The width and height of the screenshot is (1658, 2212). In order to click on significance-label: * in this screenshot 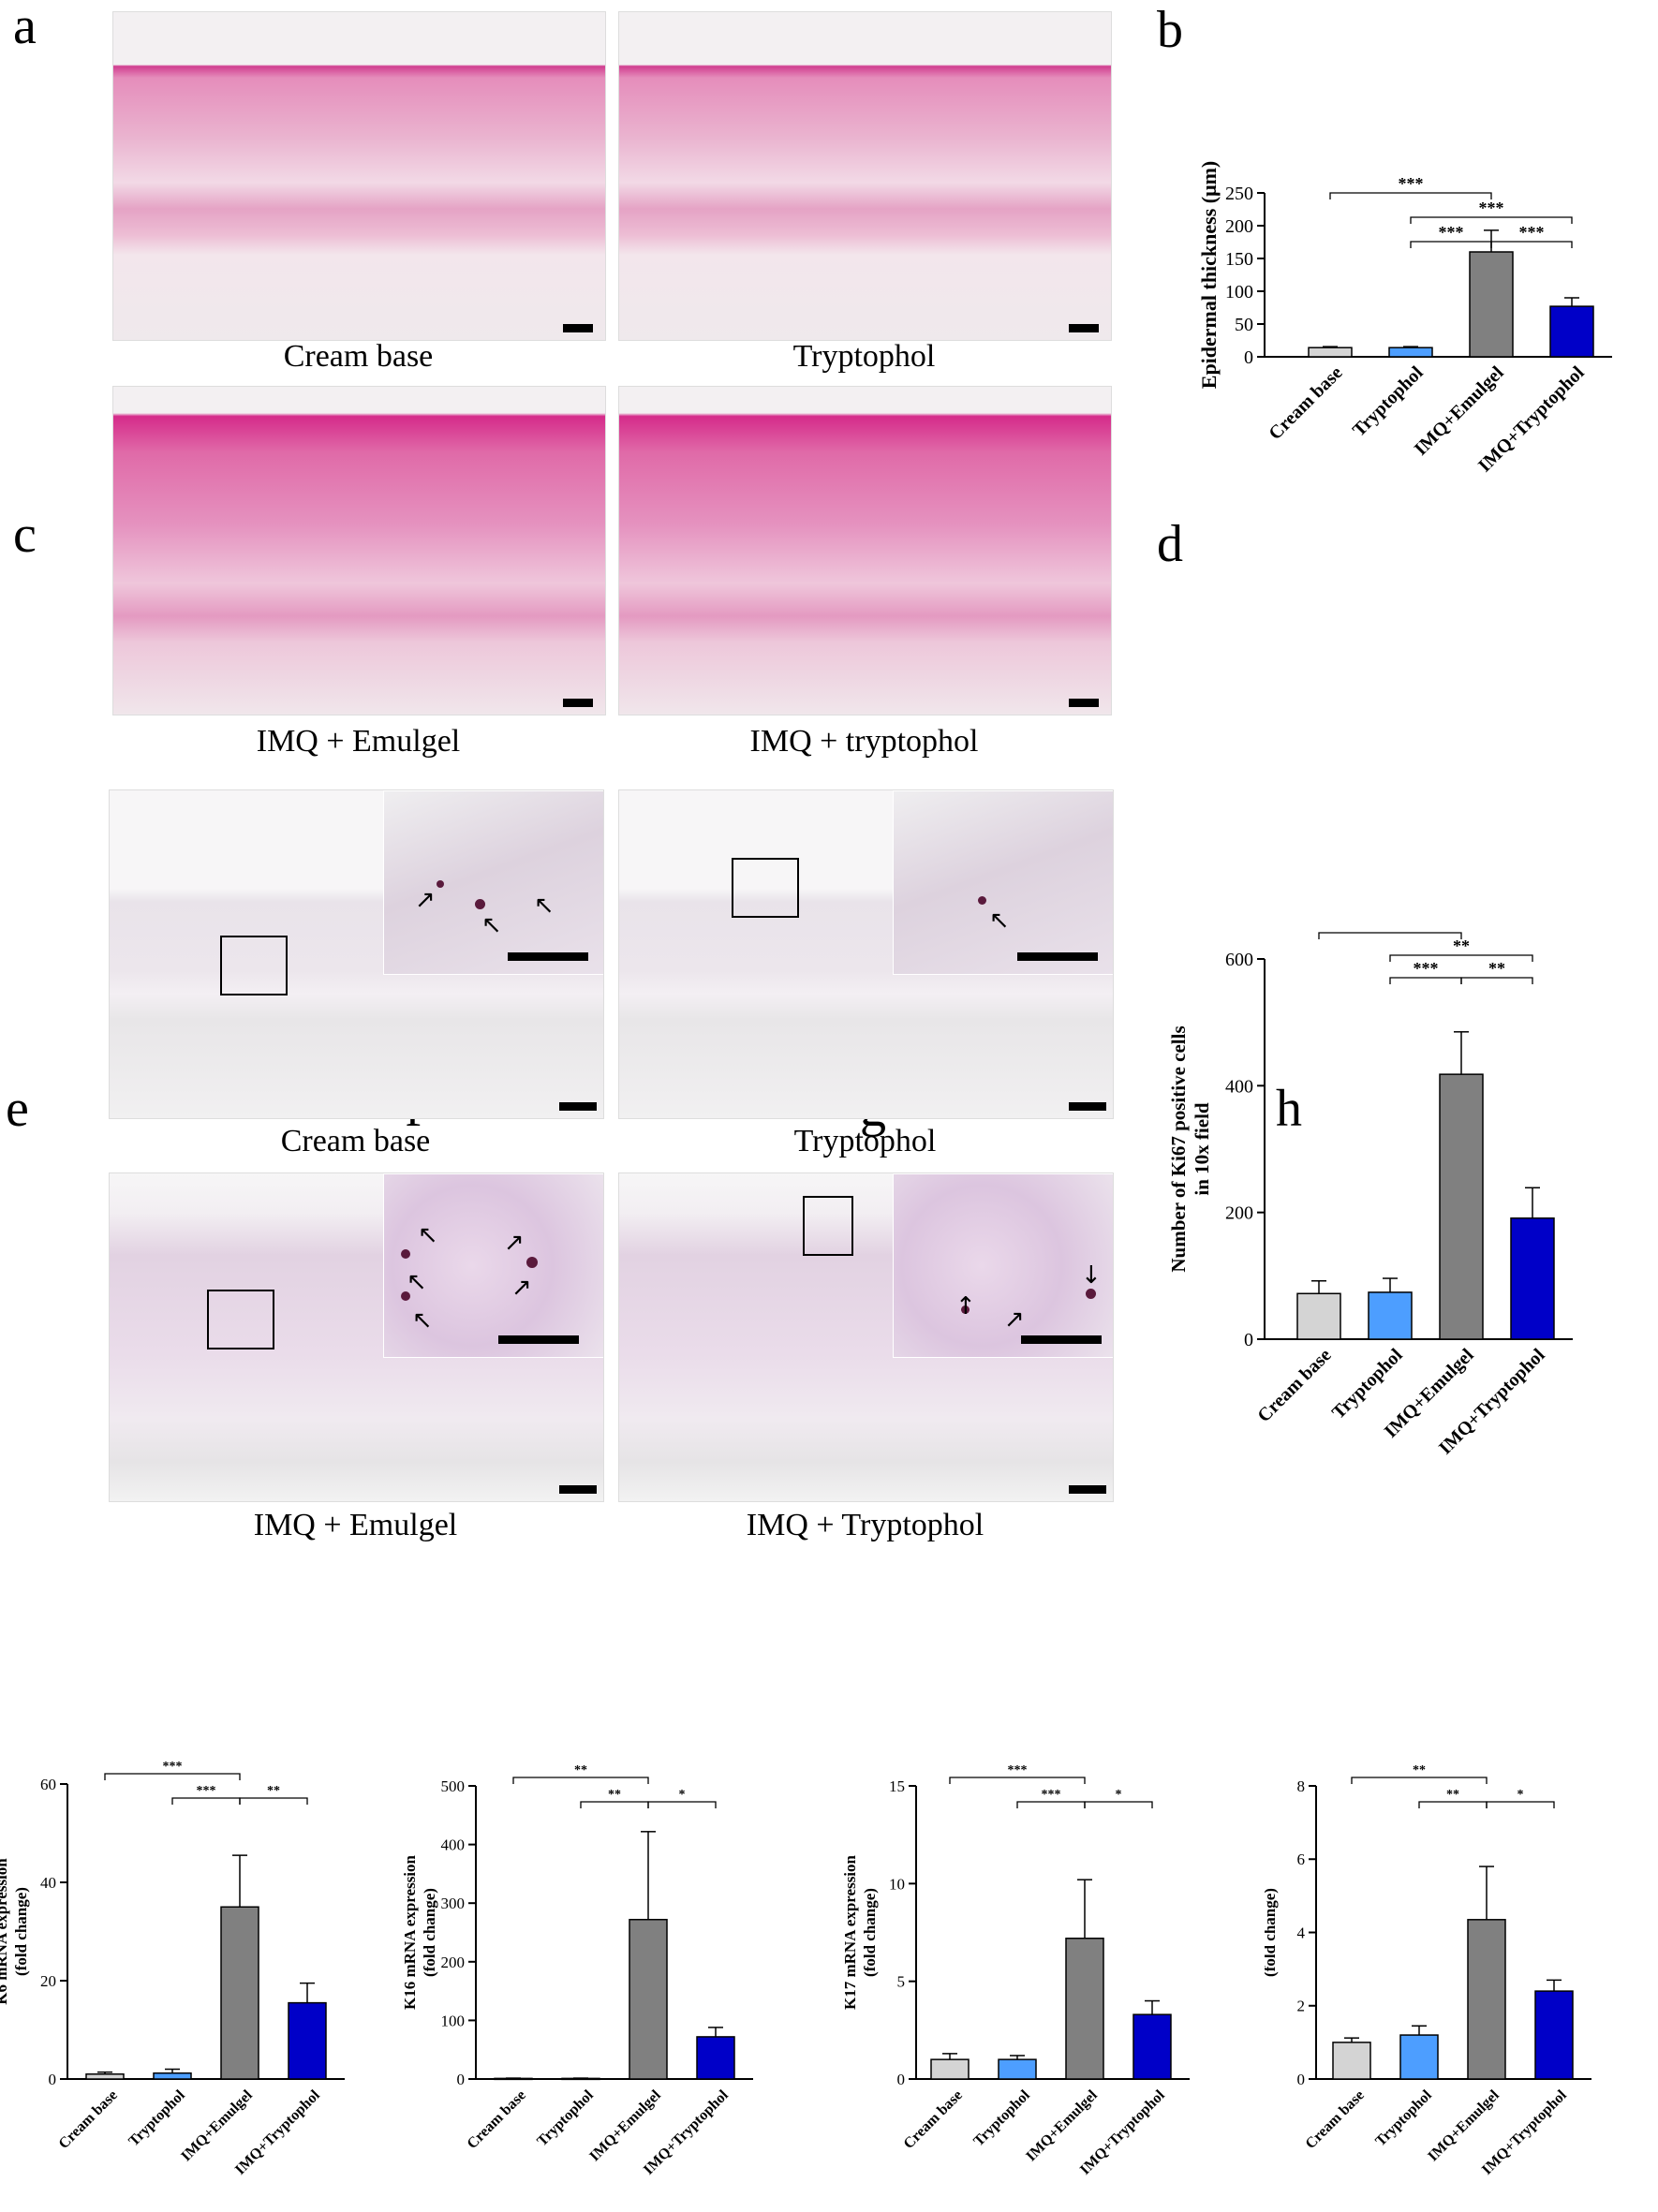, I will do `click(1119, 1795)`.